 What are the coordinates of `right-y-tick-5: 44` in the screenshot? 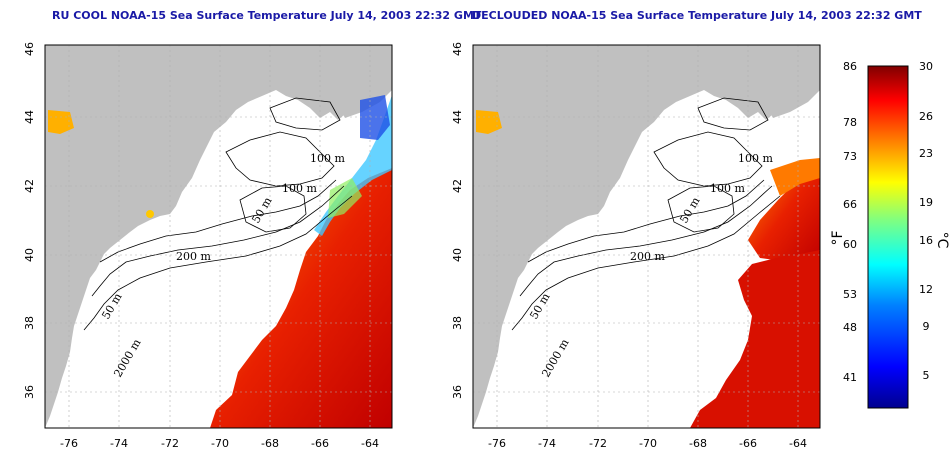 It's located at (457, 117).